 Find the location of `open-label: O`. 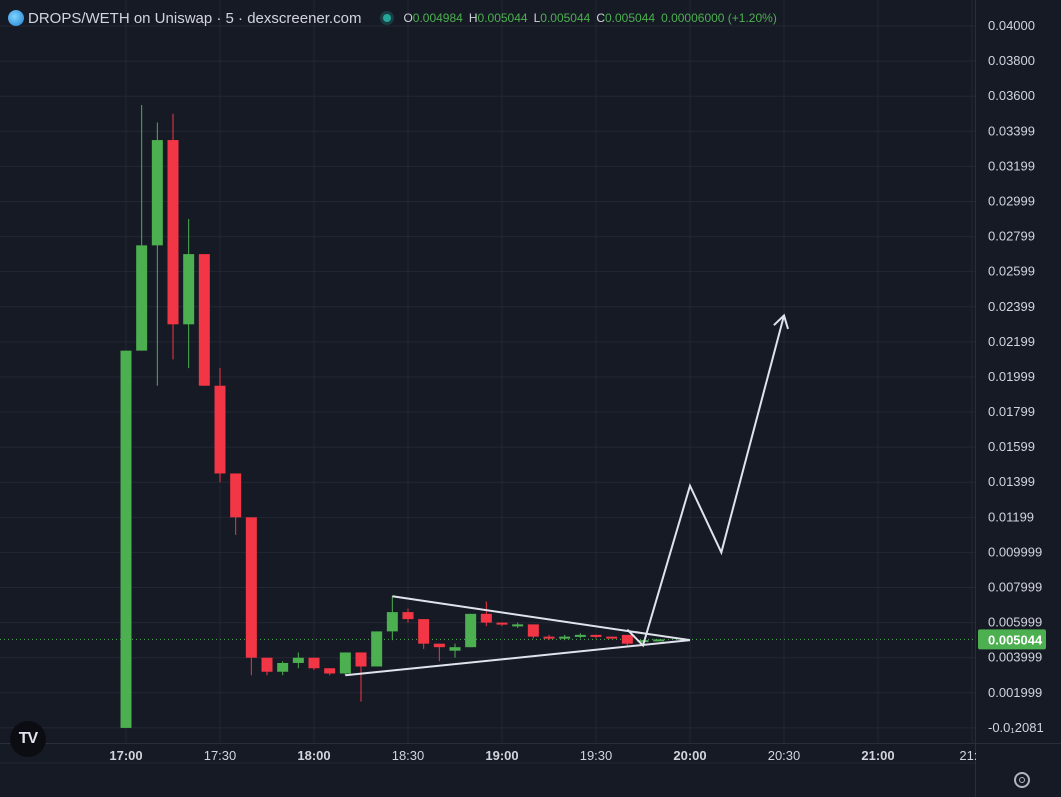

open-label: O is located at coordinates (408, 18).